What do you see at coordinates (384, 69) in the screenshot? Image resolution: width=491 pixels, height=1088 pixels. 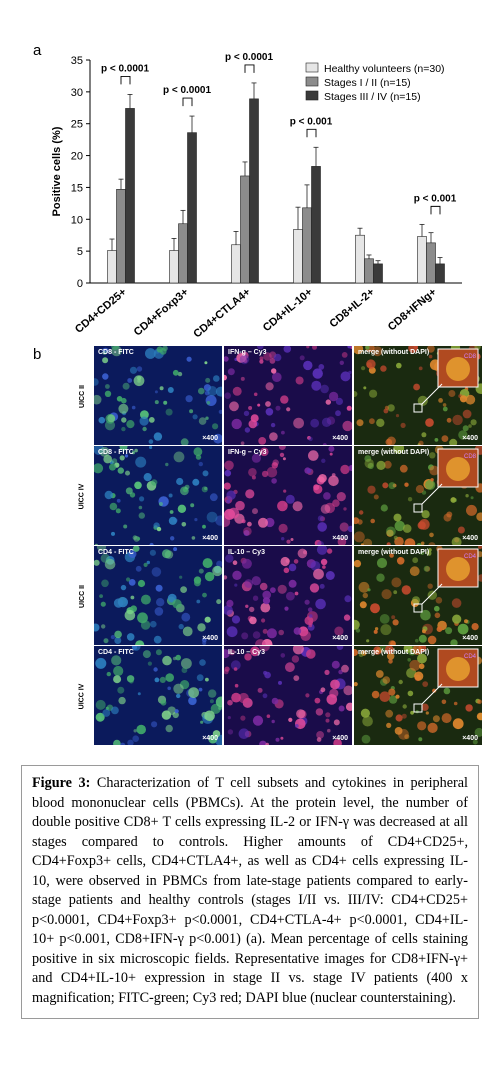 I see `legend-entry: Healthy volunteers (n=30)` at bounding box center [384, 69].